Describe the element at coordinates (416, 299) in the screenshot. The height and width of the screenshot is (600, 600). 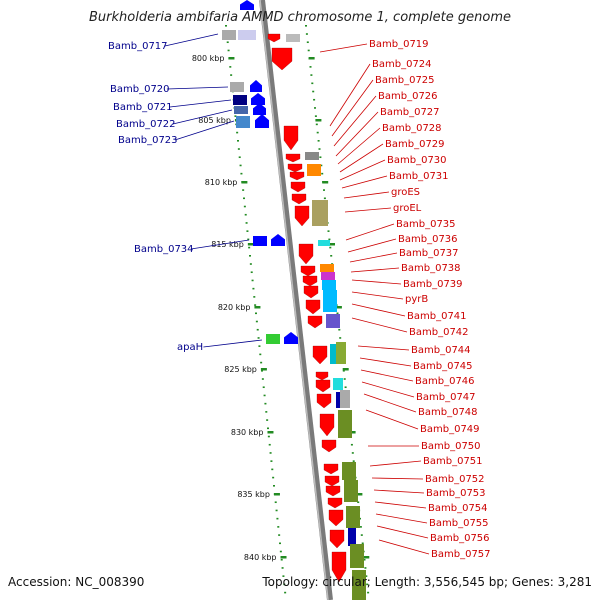
I see `gene-label-pyrB: pyrB` at that location.